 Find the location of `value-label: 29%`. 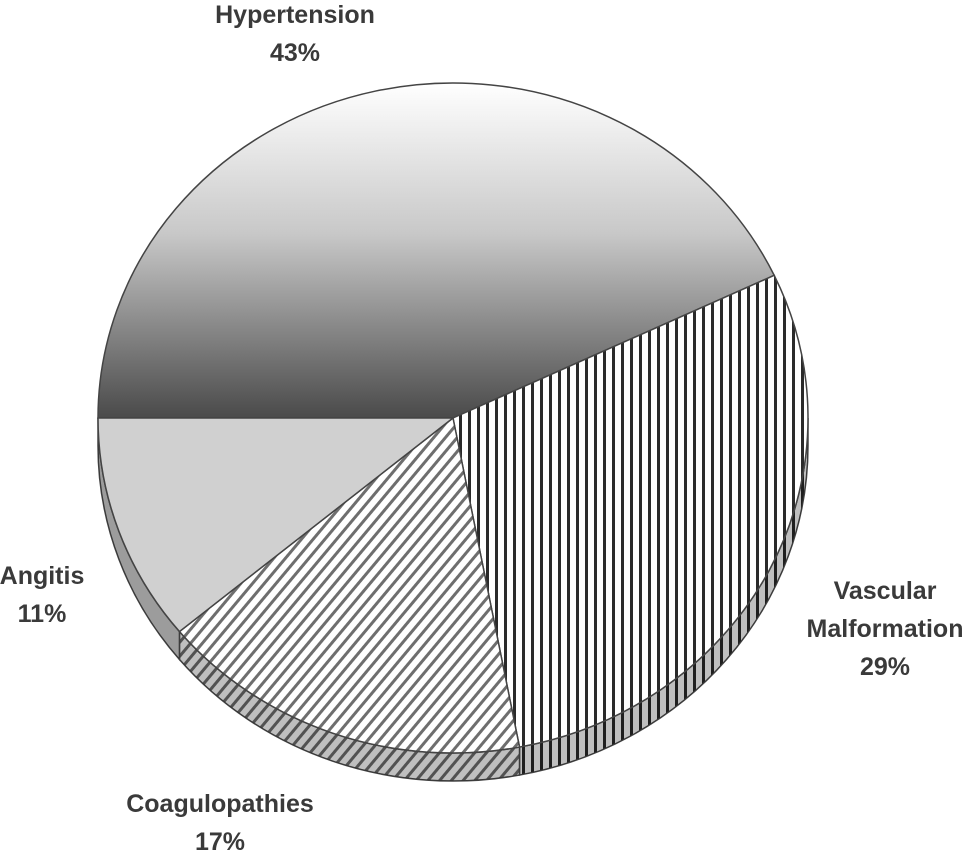

value-label: 29% is located at coordinates (885, 667).